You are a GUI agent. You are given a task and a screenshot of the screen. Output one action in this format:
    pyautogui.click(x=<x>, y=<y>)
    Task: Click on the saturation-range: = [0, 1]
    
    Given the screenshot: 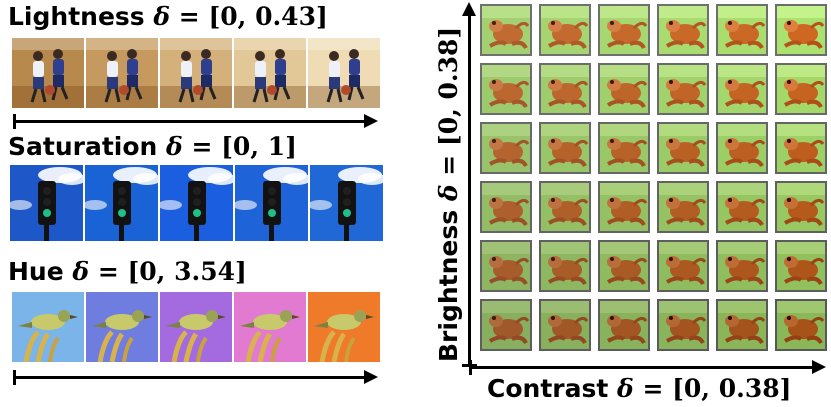 What is the action you would take?
    pyautogui.click(x=244, y=146)
    